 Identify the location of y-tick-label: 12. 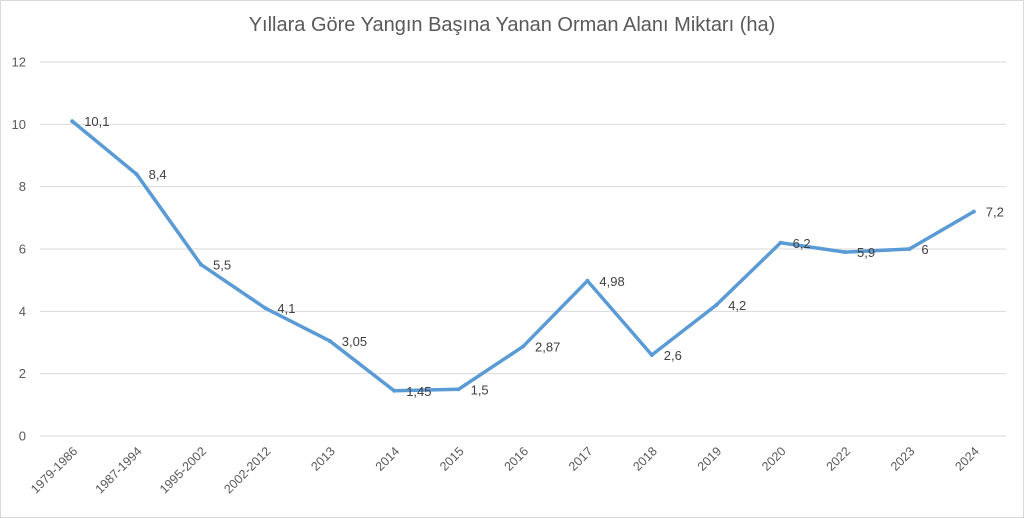
(19, 62).